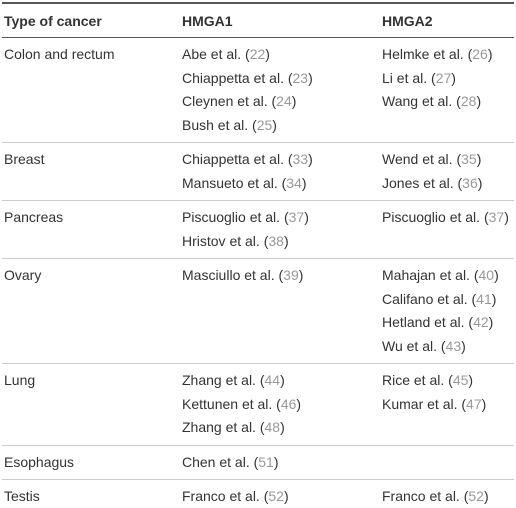 The height and width of the screenshot is (508, 516). I want to click on citation: Wend et al. (35), so click(432, 159).